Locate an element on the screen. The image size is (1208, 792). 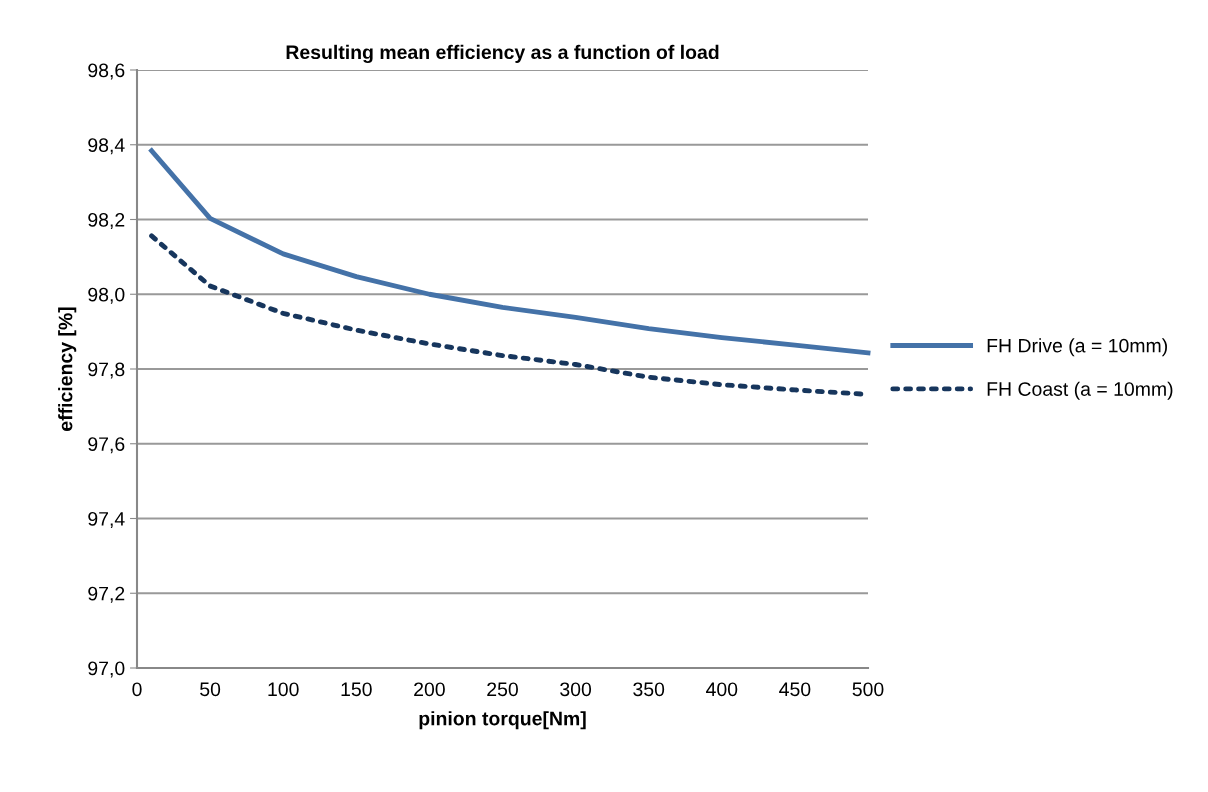
y-tick-label: 97,4 is located at coordinates (106, 520).